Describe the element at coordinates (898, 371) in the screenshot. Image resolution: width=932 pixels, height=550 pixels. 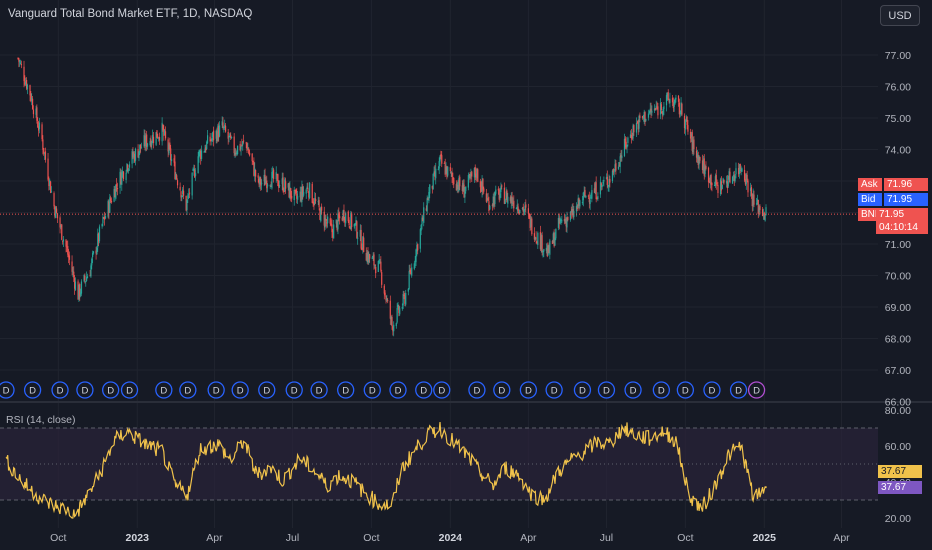
I see `price-tick-label: 67.00` at that location.